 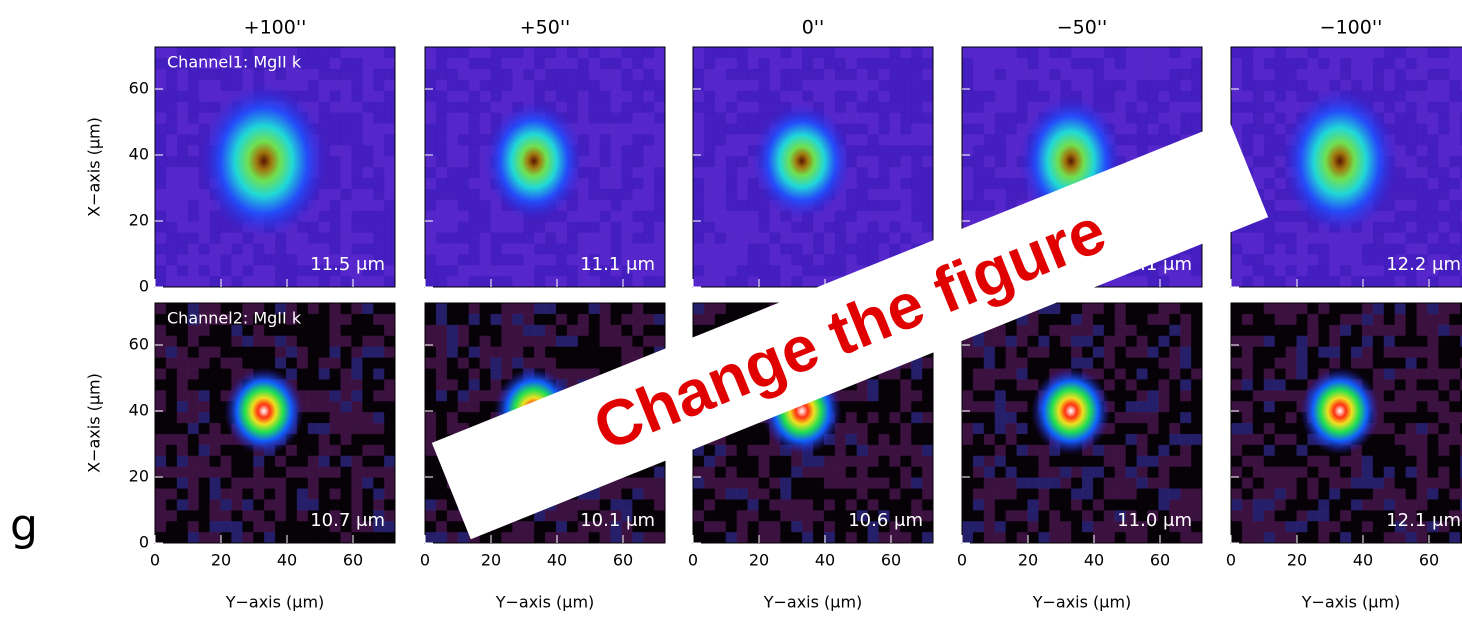 I want to click on y-tick-label: 60, so click(x=139, y=344).